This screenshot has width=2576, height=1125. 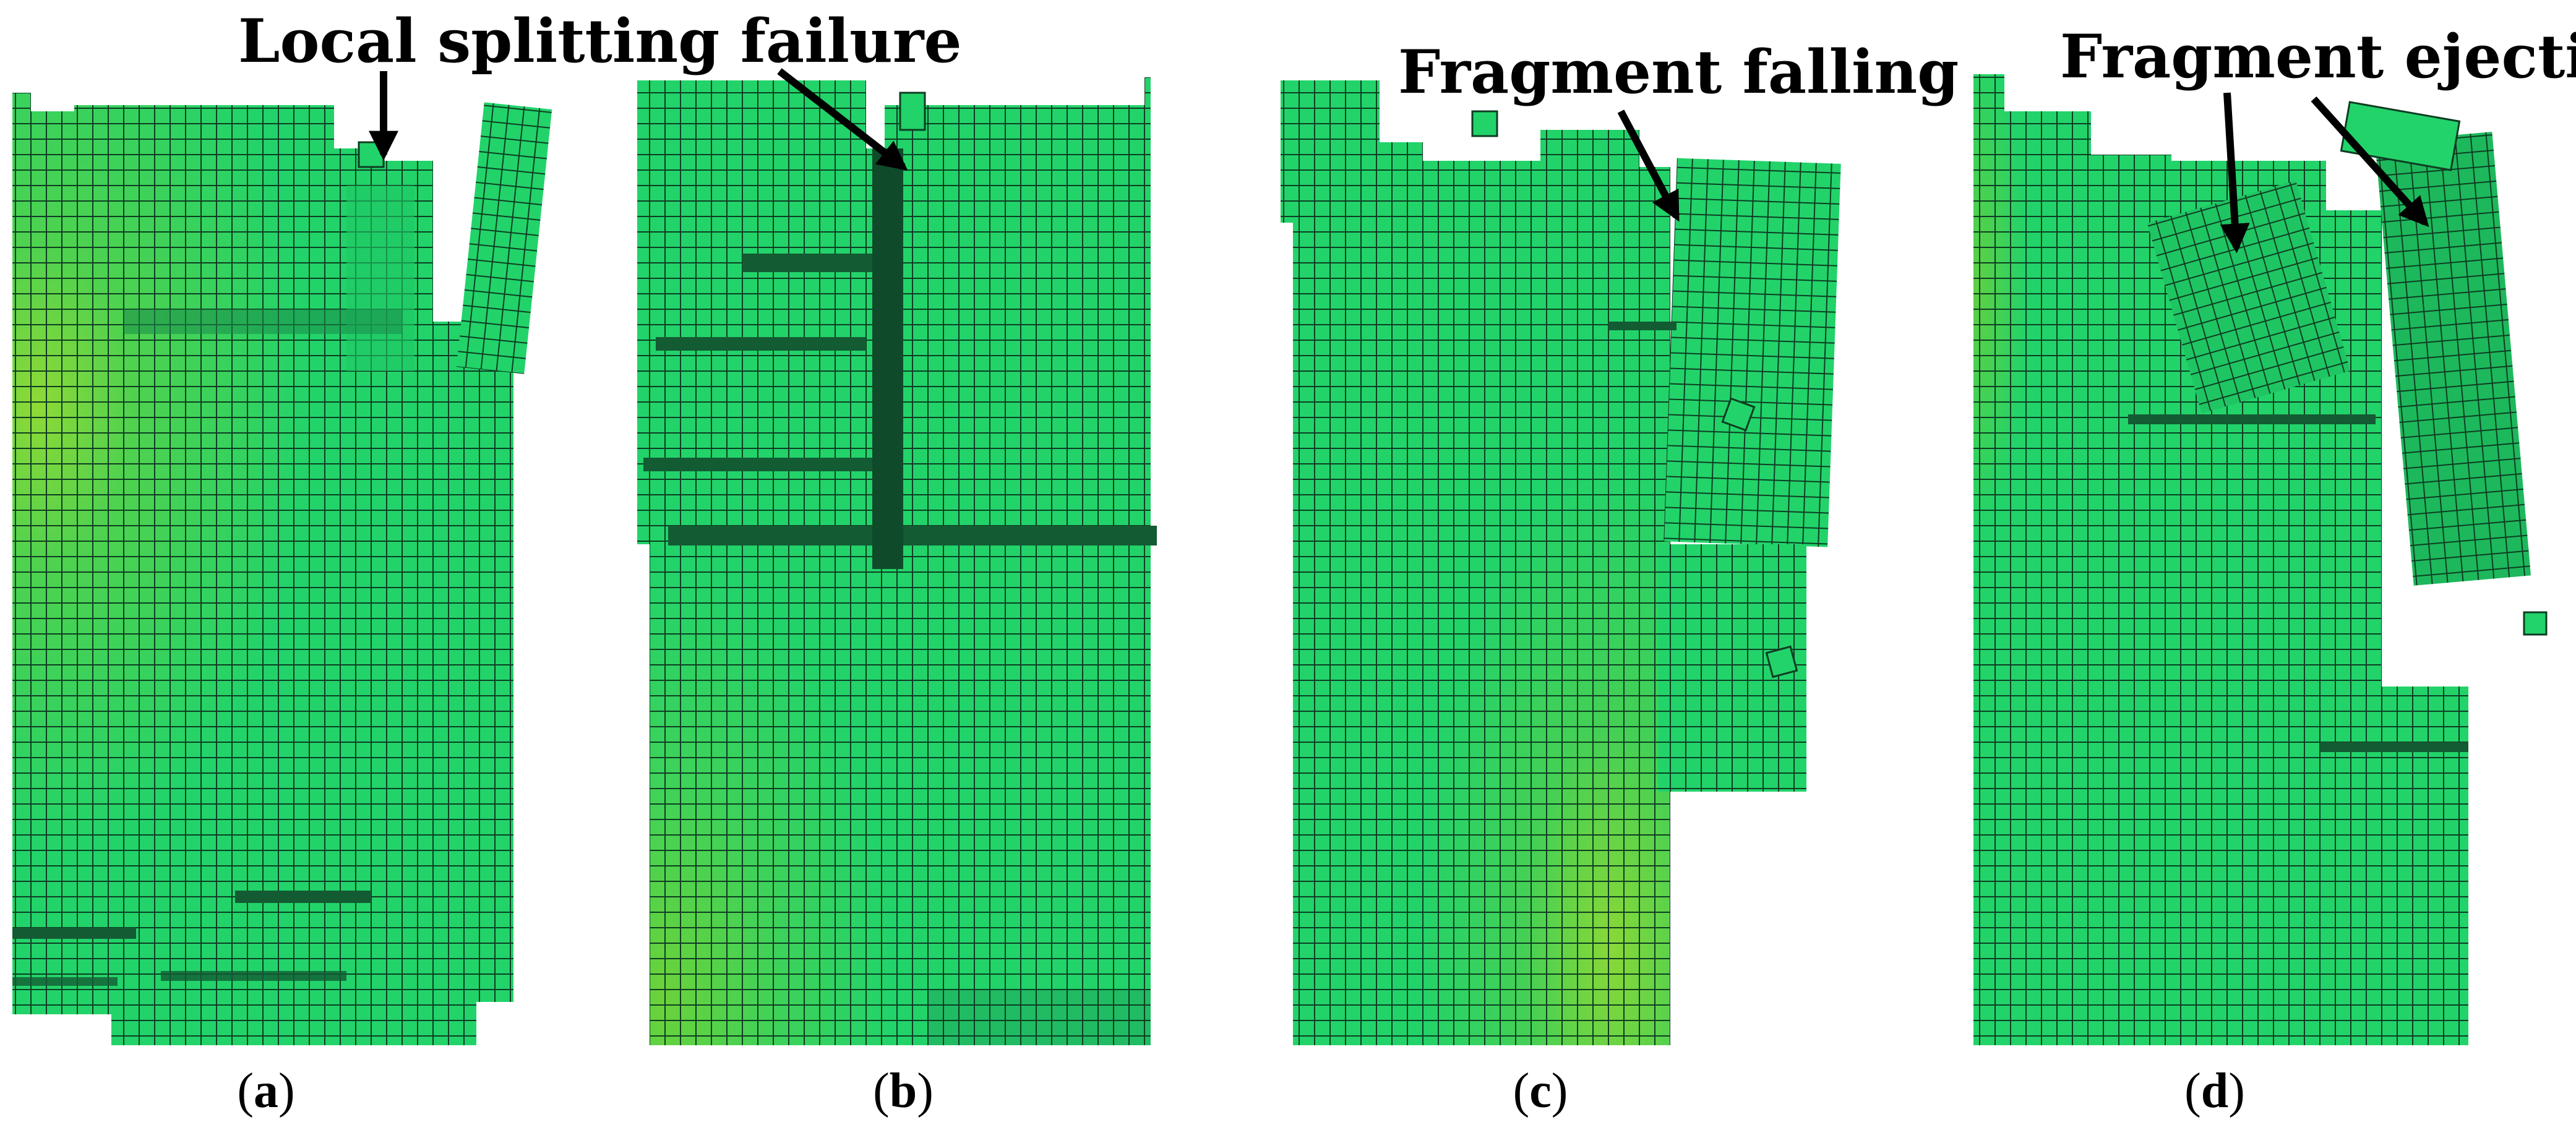 I want to click on annotation-fragment-ejecting: Fragment ejecting, so click(x=2318, y=138).